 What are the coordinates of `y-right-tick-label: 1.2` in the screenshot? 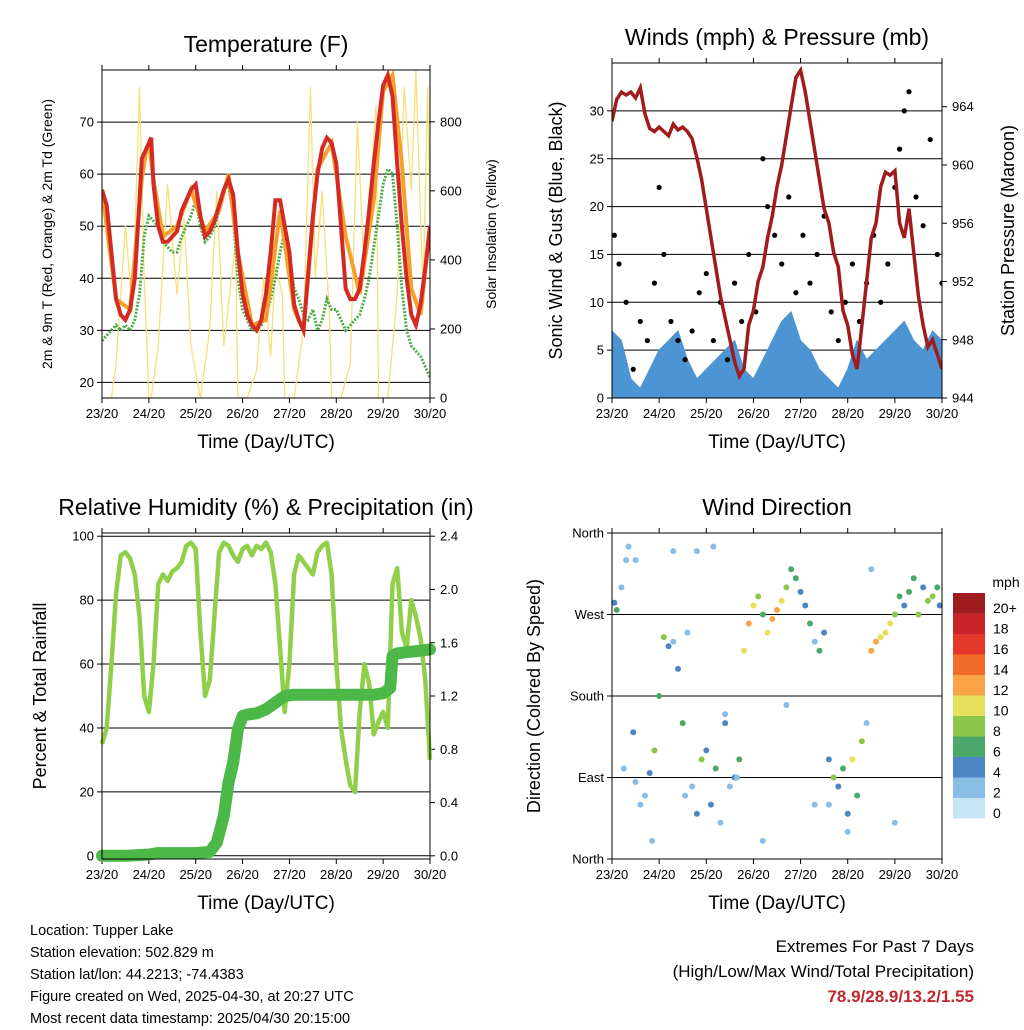 It's located at (449, 696).